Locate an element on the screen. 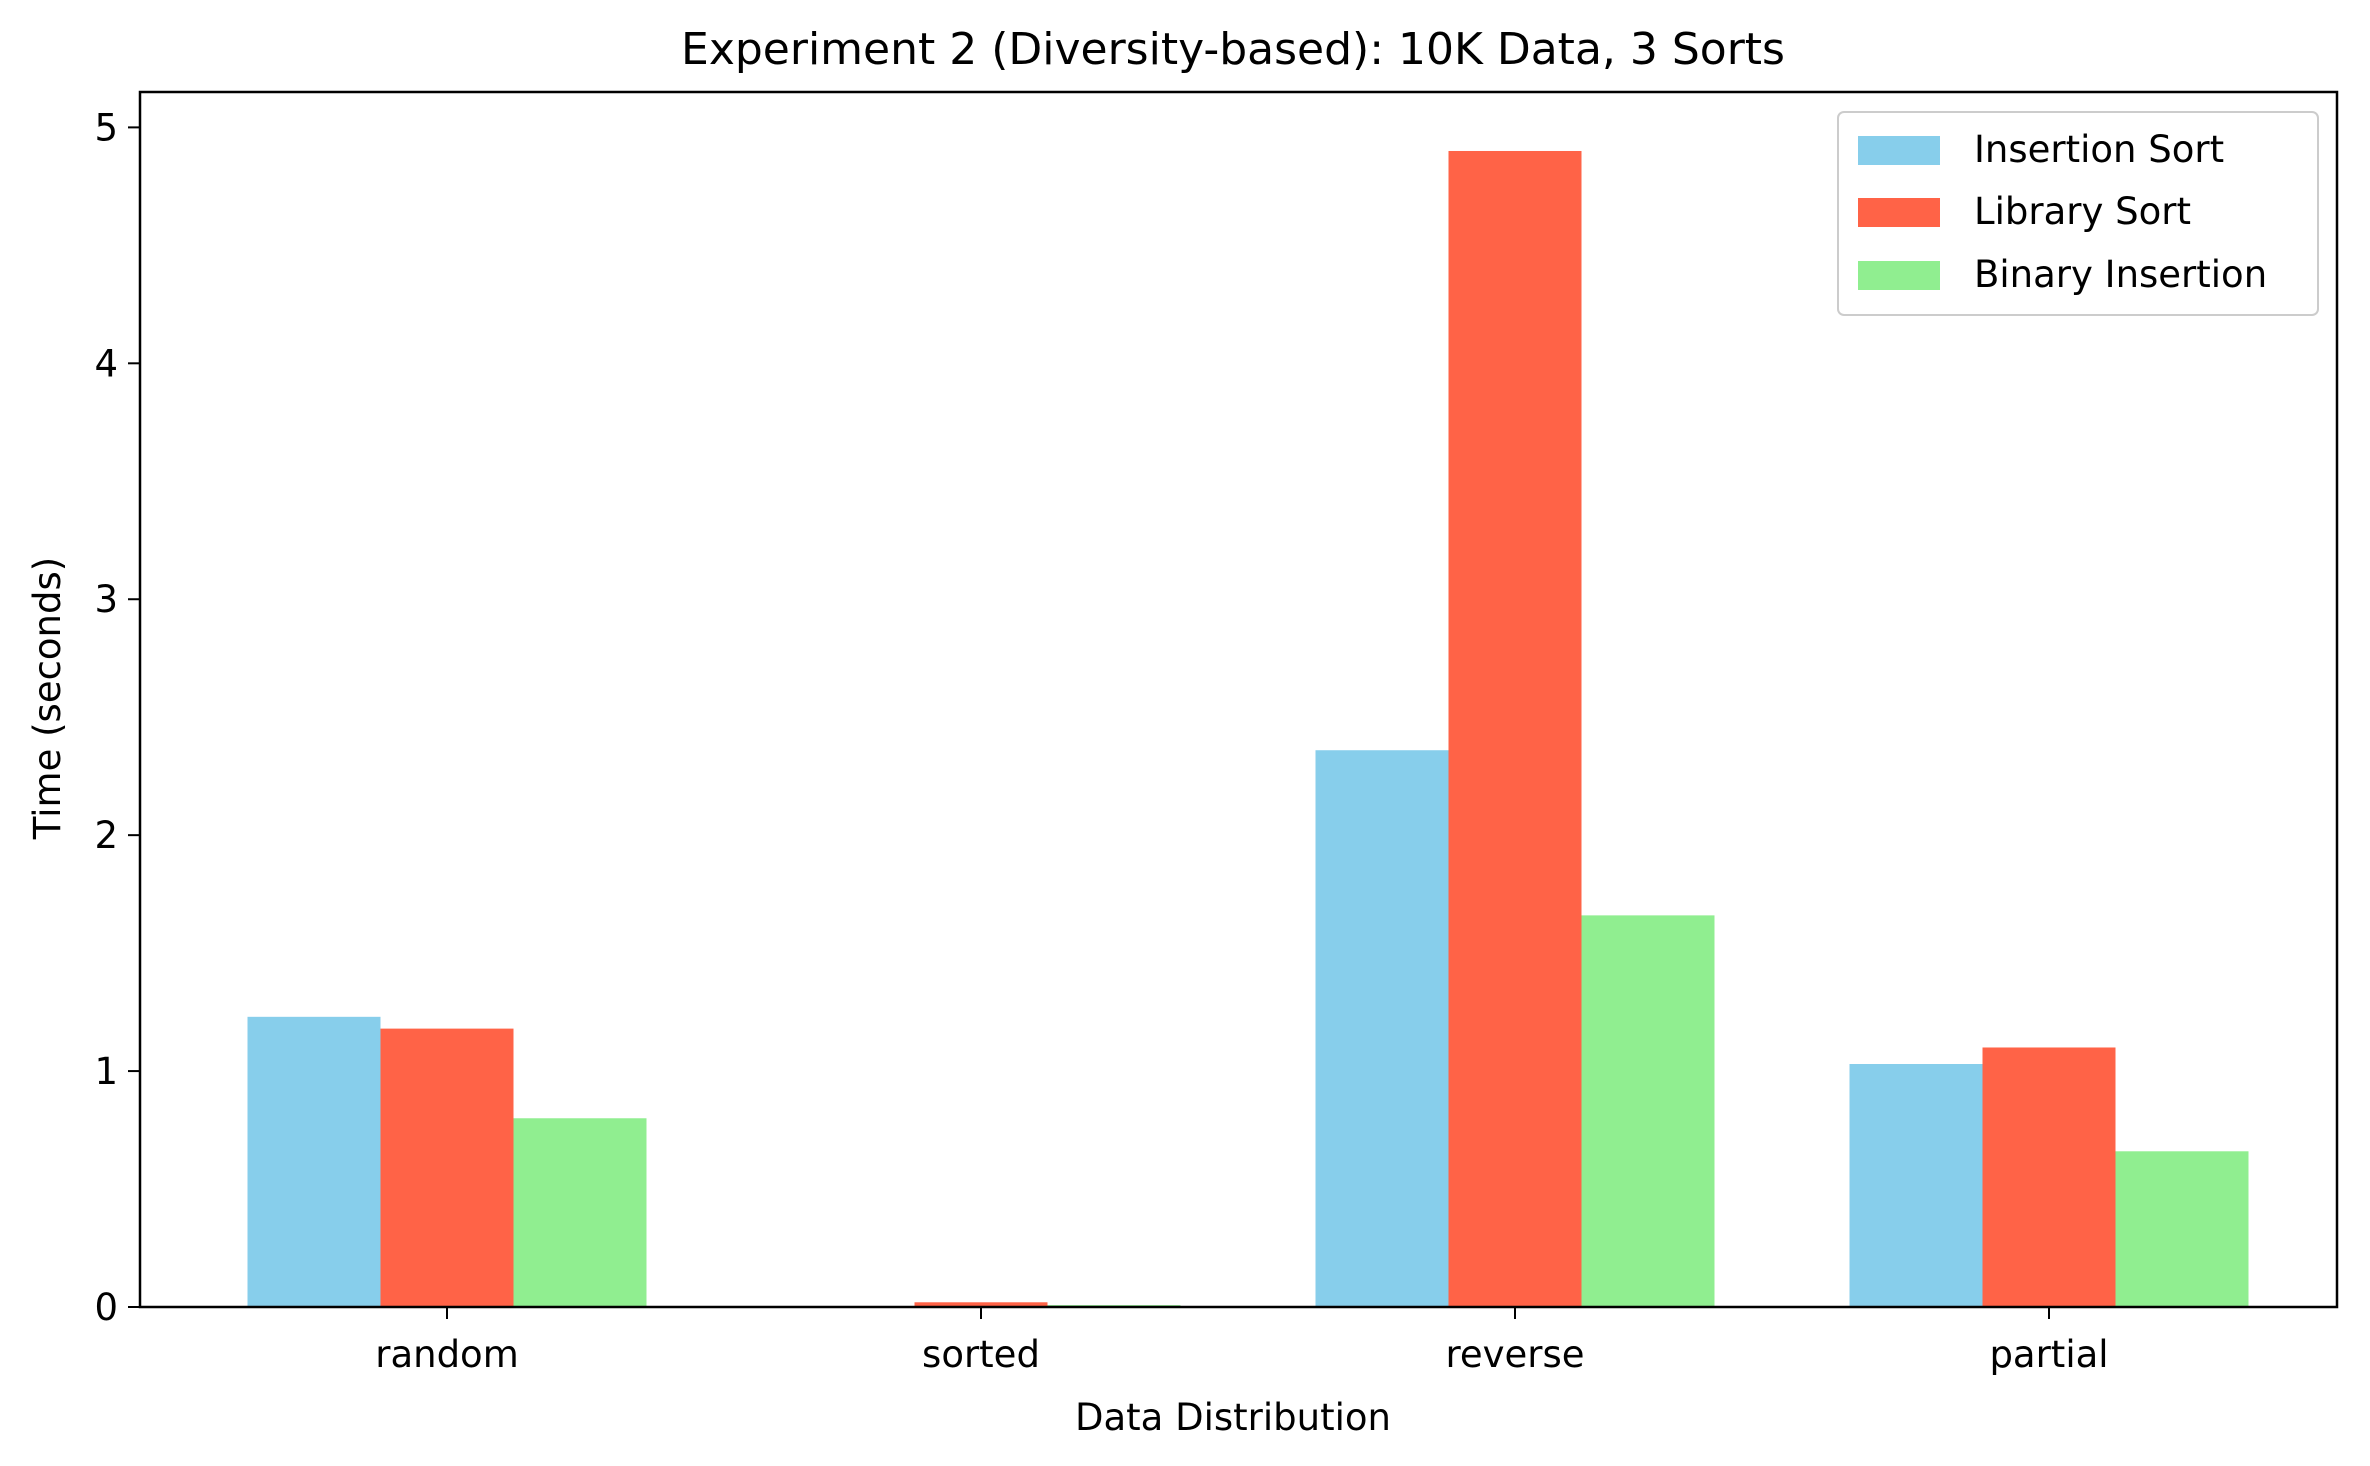  y-tick-label: 1 is located at coordinates (106, 1071).